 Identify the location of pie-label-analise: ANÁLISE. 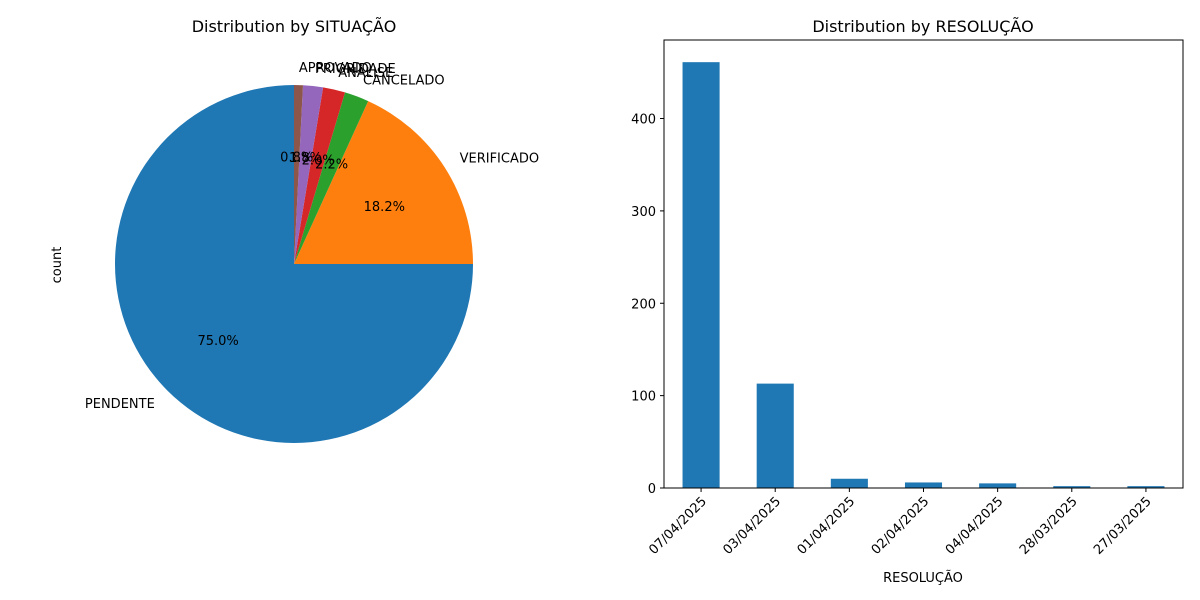
(365, 73).